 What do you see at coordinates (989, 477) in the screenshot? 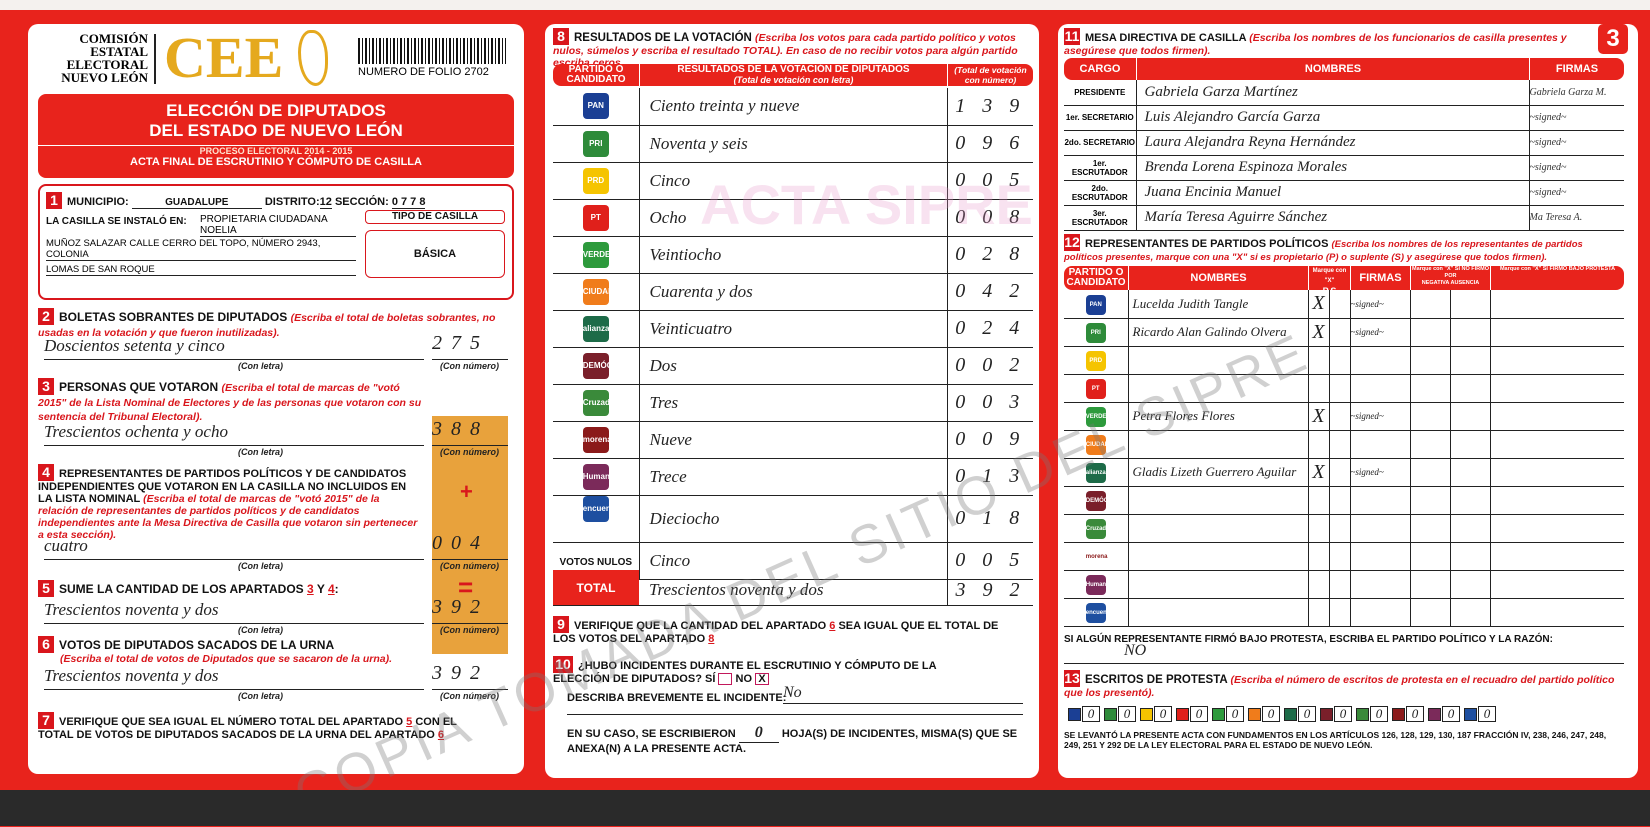
I see `vote-numero: 0 1 3` at bounding box center [989, 477].